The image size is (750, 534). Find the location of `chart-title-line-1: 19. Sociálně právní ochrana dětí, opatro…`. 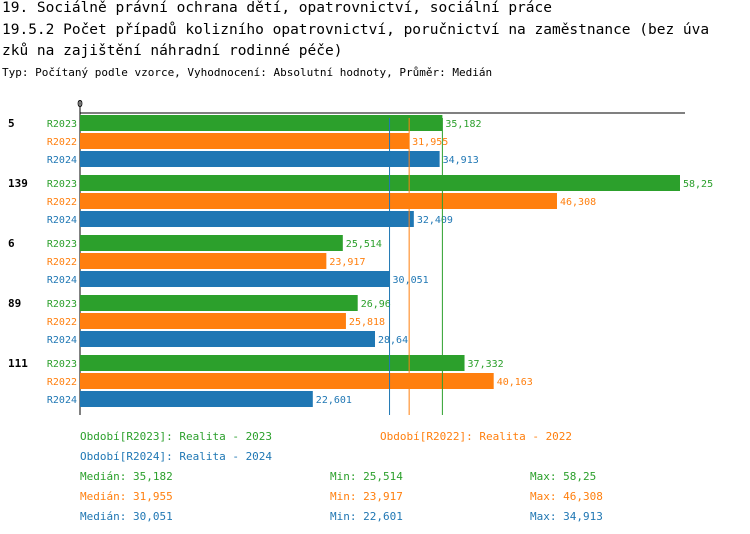

chart-title-line-1: 19. Sociálně právní ochrana dětí, opatro… is located at coordinates (277, 8).